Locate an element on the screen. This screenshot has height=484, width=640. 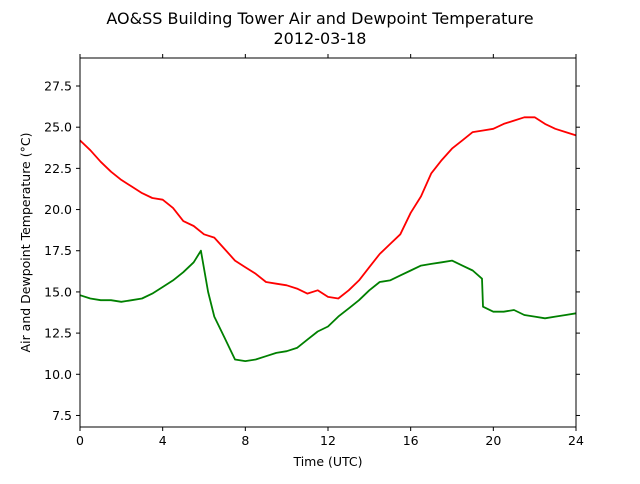
x-axis-label: Time (UTC) is located at coordinates (327, 461).